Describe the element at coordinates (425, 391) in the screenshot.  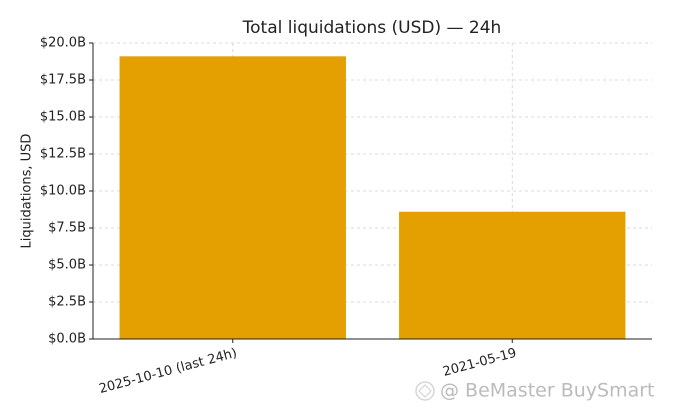
I see `watermark-icon` at that location.